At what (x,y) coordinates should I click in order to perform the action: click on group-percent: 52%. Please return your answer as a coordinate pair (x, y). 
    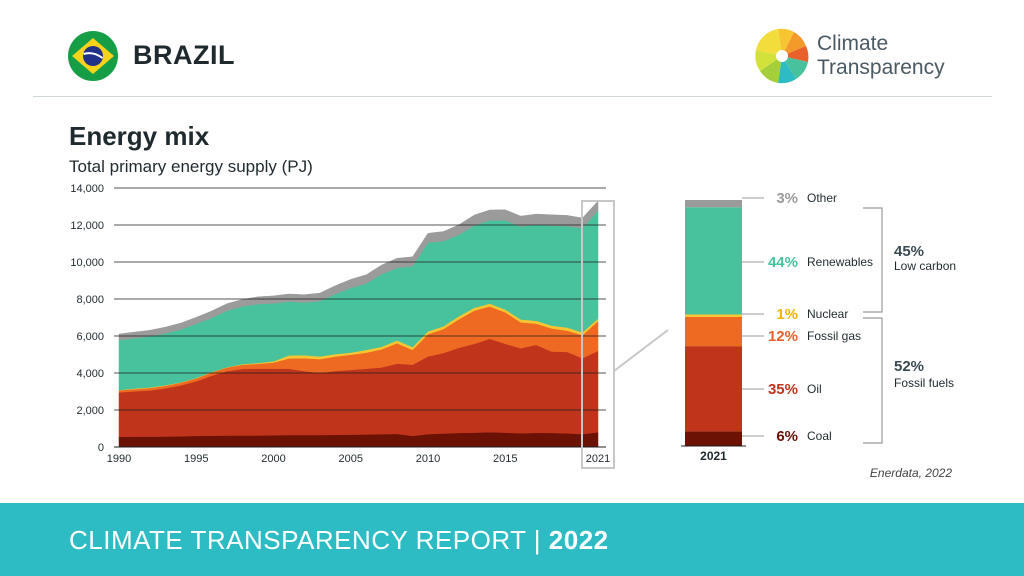
    Looking at the image, I should click on (909, 366).